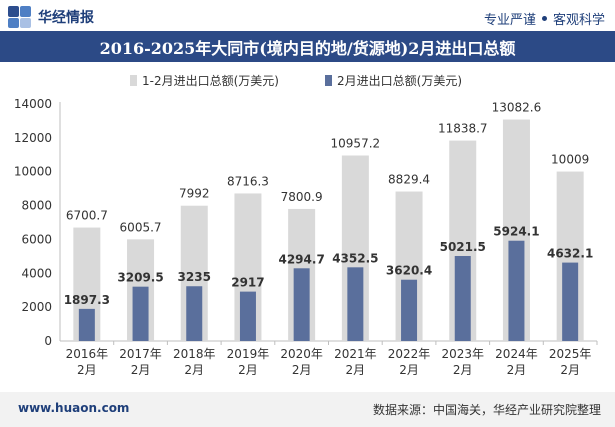  Describe the element at coordinates (48, 341) in the screenshot. I see `y-tick-label: 0` at that location.